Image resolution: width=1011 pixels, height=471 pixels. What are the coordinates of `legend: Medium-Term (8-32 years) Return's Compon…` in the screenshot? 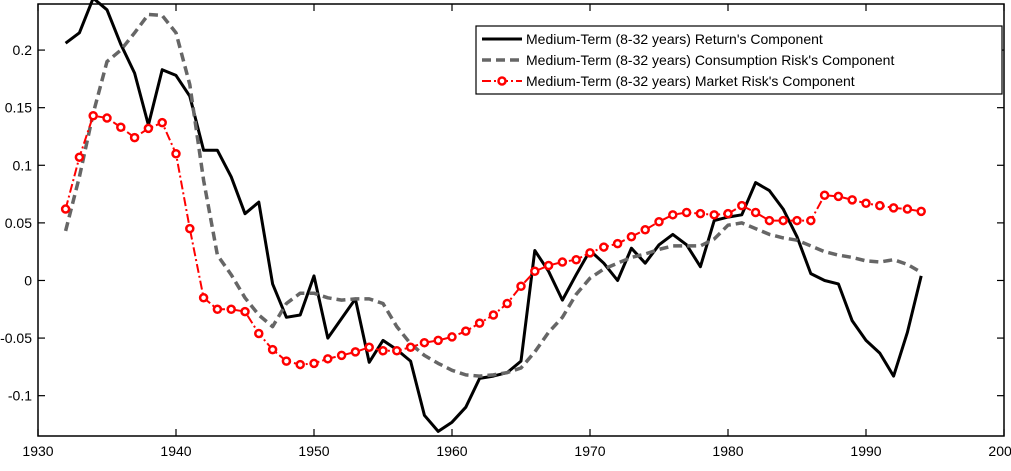 It's located at (739, 60).